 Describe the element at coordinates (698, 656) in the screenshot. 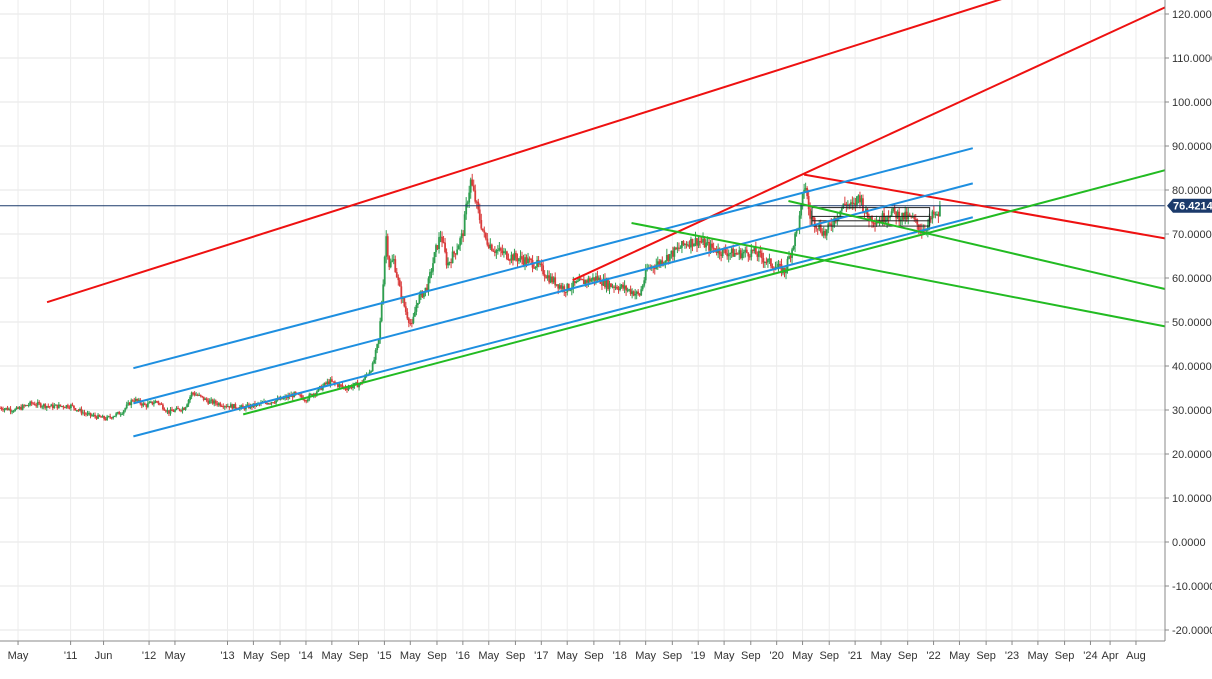

I see `x-tick-label: '19` at that location.